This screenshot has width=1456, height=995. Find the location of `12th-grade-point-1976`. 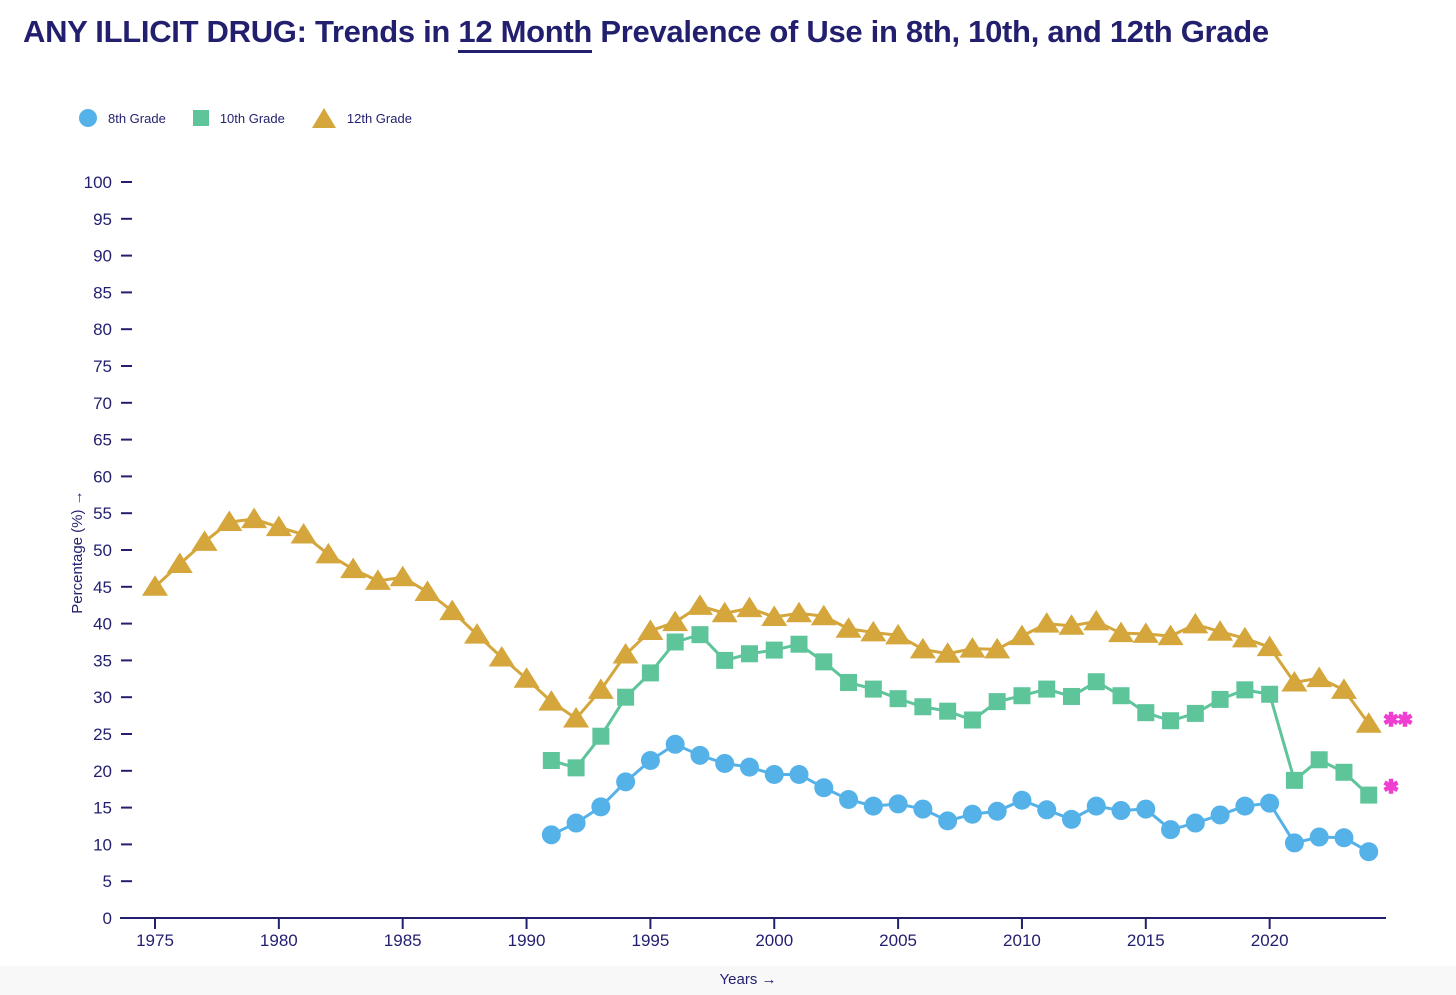

12th-grade-point-1976 is located at coordinates (179, 562).